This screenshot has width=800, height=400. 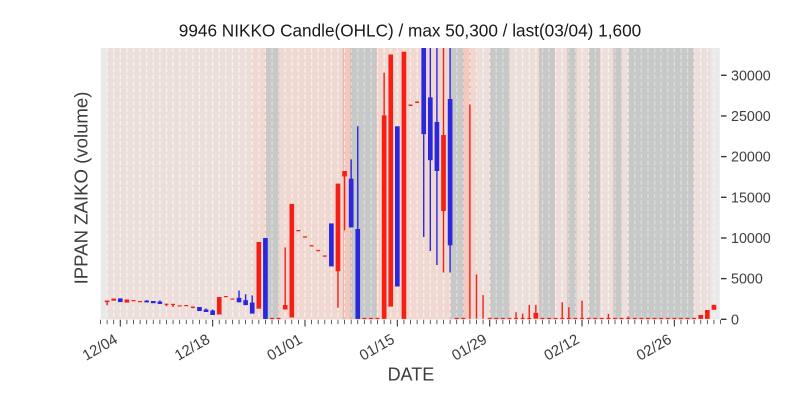 What do you see at coordinates (751, 239) in the screenshot?
I see `svg-text: 10000` at bounding box center [751, 239].